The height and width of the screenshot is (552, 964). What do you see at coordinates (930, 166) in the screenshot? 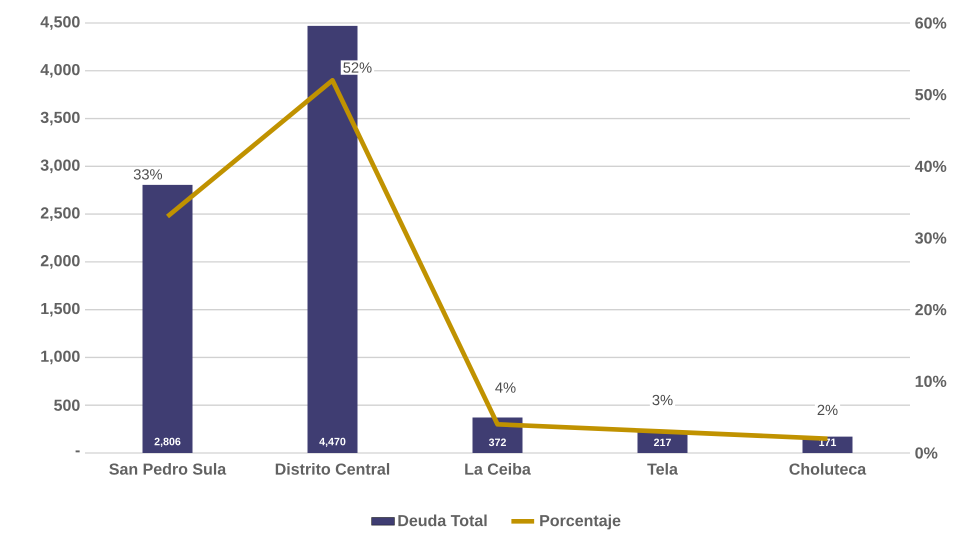
I see `y2-tick-label: 40%` at bounding box center [930, 166].